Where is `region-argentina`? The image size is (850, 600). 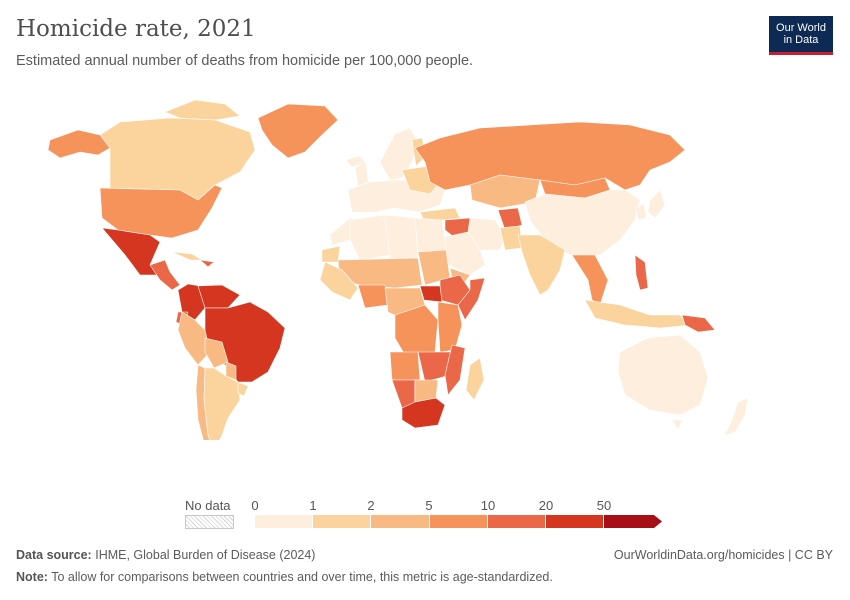
region-argentina is located at coordinates (222, 403).